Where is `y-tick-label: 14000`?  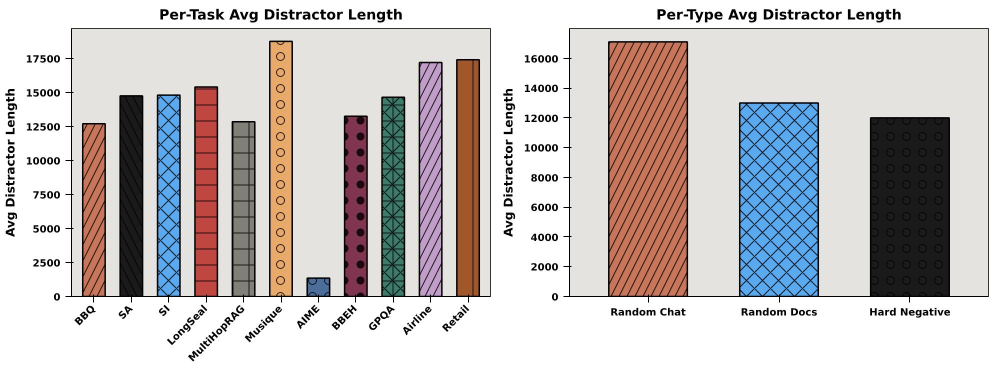 y-tick-label: 14000 is located at coordinates (541, 90).